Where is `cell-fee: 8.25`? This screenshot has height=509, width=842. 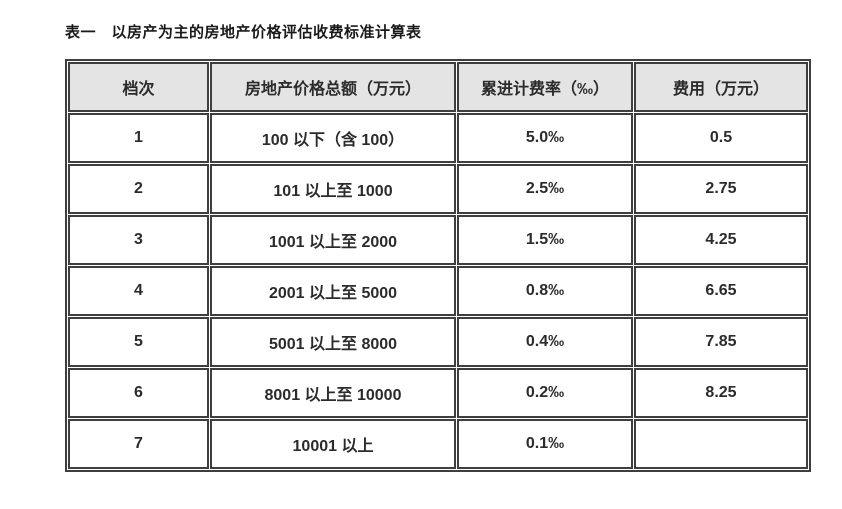 cell-fee: 8.25 is located at coordinates (721, 393).